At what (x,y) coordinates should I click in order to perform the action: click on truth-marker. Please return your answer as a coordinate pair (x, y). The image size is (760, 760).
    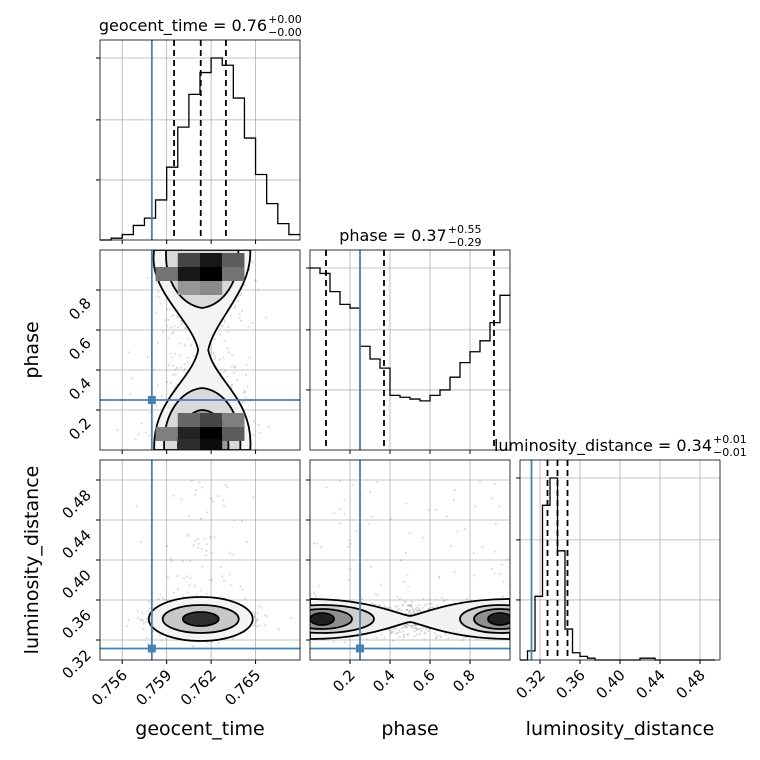
    Looking at the image, I should click on (360, 648).